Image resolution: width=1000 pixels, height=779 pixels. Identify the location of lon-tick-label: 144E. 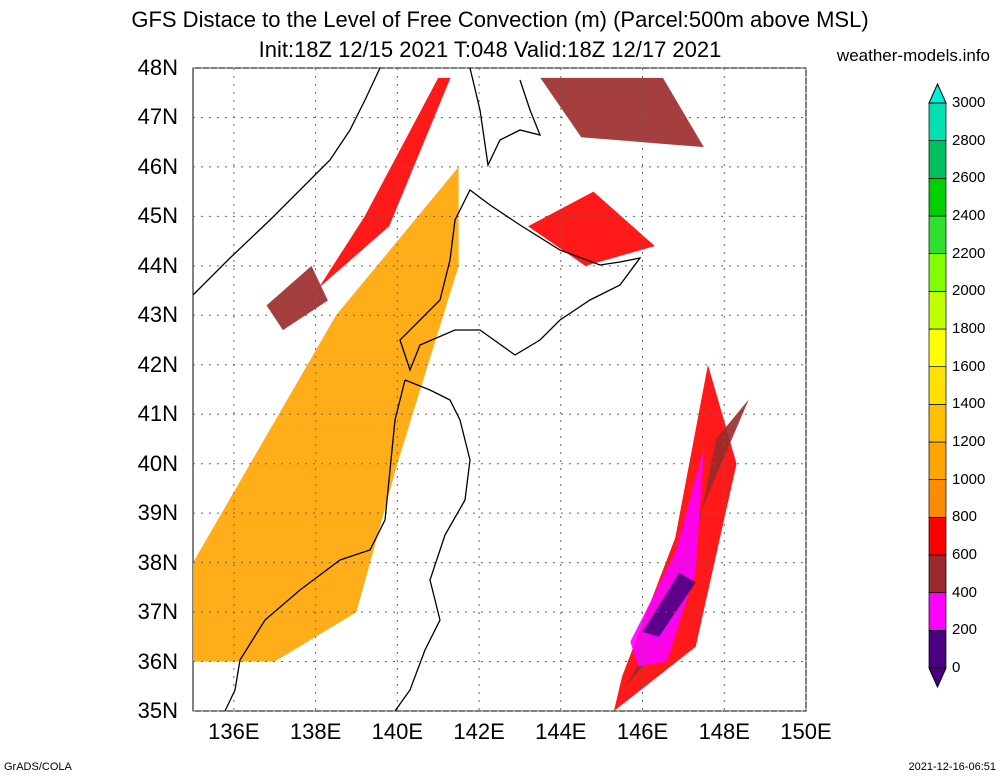
(561, 731).